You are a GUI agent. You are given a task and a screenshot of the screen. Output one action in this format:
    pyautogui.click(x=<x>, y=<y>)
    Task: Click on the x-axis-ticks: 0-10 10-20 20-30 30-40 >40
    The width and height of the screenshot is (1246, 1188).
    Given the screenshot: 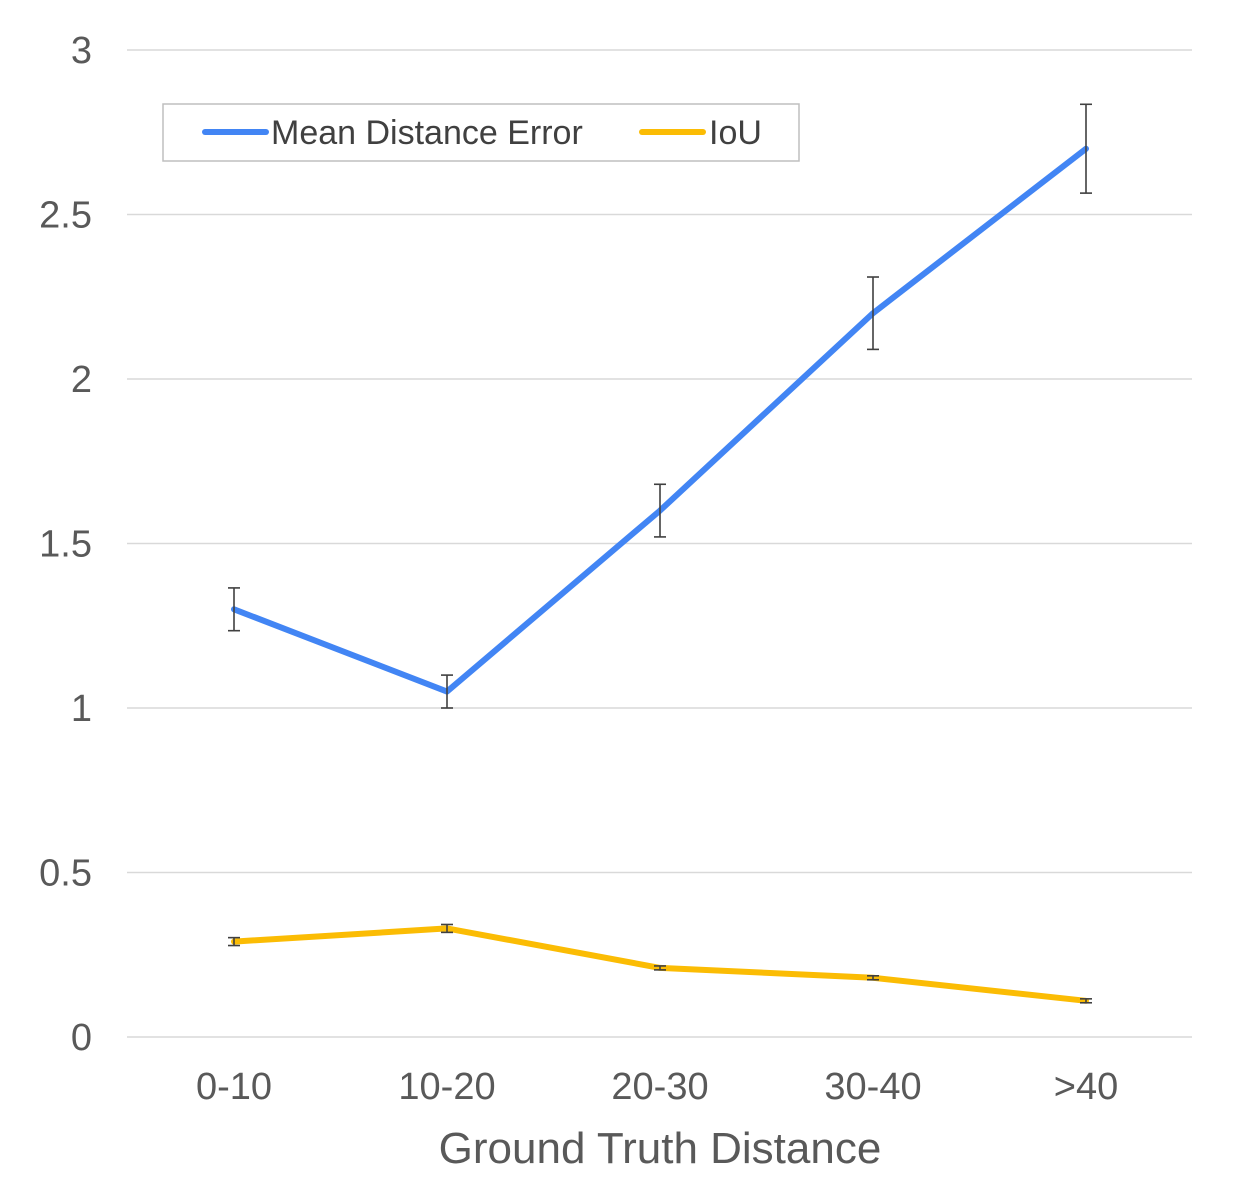 What is the action you would take?
    pyautogui.click(x=657, y=1087)
    